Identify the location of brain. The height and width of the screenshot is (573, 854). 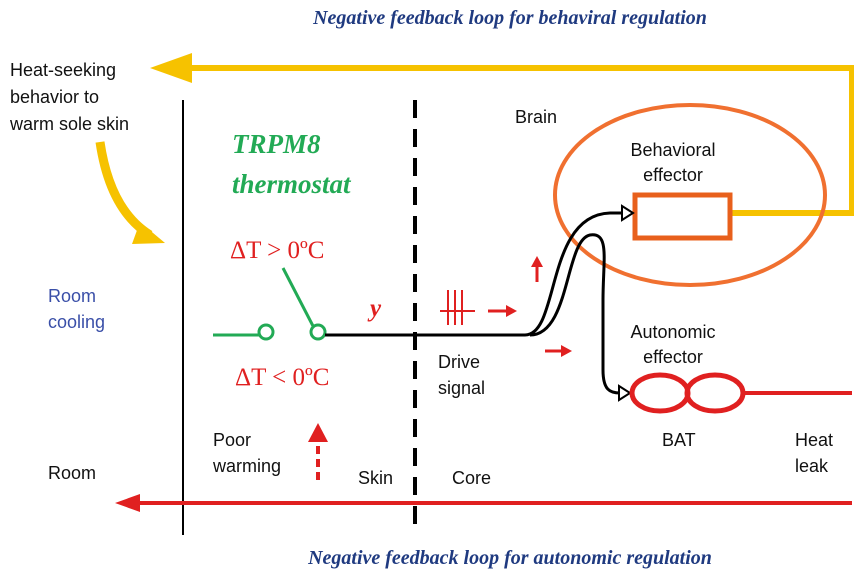
(690, 195).